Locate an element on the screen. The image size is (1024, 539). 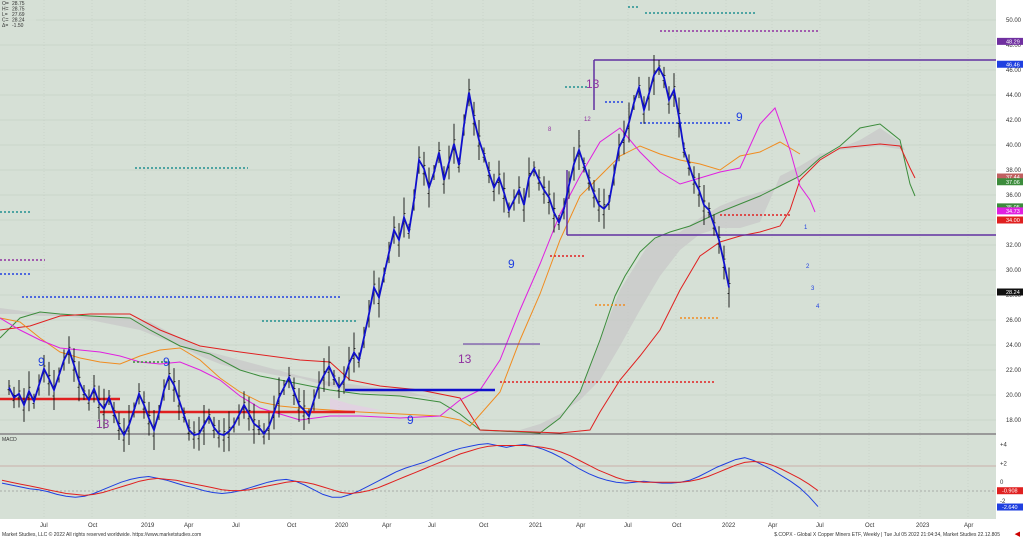
ohlc-row-label: C= is located at coordinates (5, 21).